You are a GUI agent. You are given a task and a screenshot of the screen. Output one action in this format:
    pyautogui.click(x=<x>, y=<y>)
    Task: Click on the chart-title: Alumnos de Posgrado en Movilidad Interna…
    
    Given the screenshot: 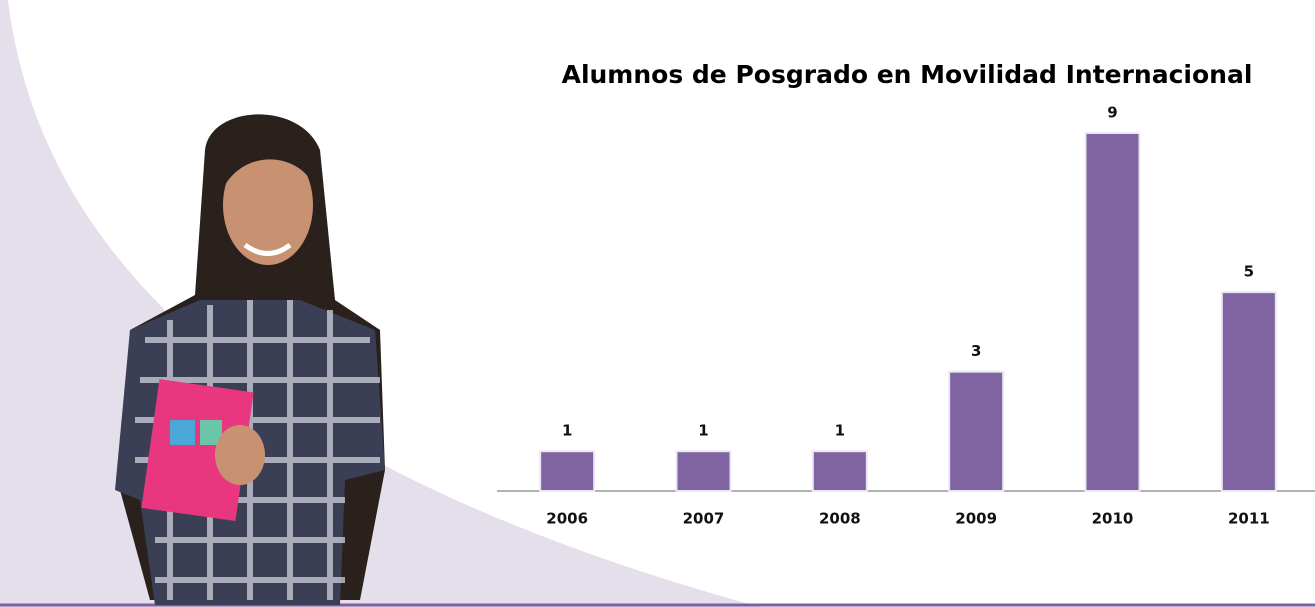 What is the action you would take?
    pyautogui.click(x=907, y=74)
    